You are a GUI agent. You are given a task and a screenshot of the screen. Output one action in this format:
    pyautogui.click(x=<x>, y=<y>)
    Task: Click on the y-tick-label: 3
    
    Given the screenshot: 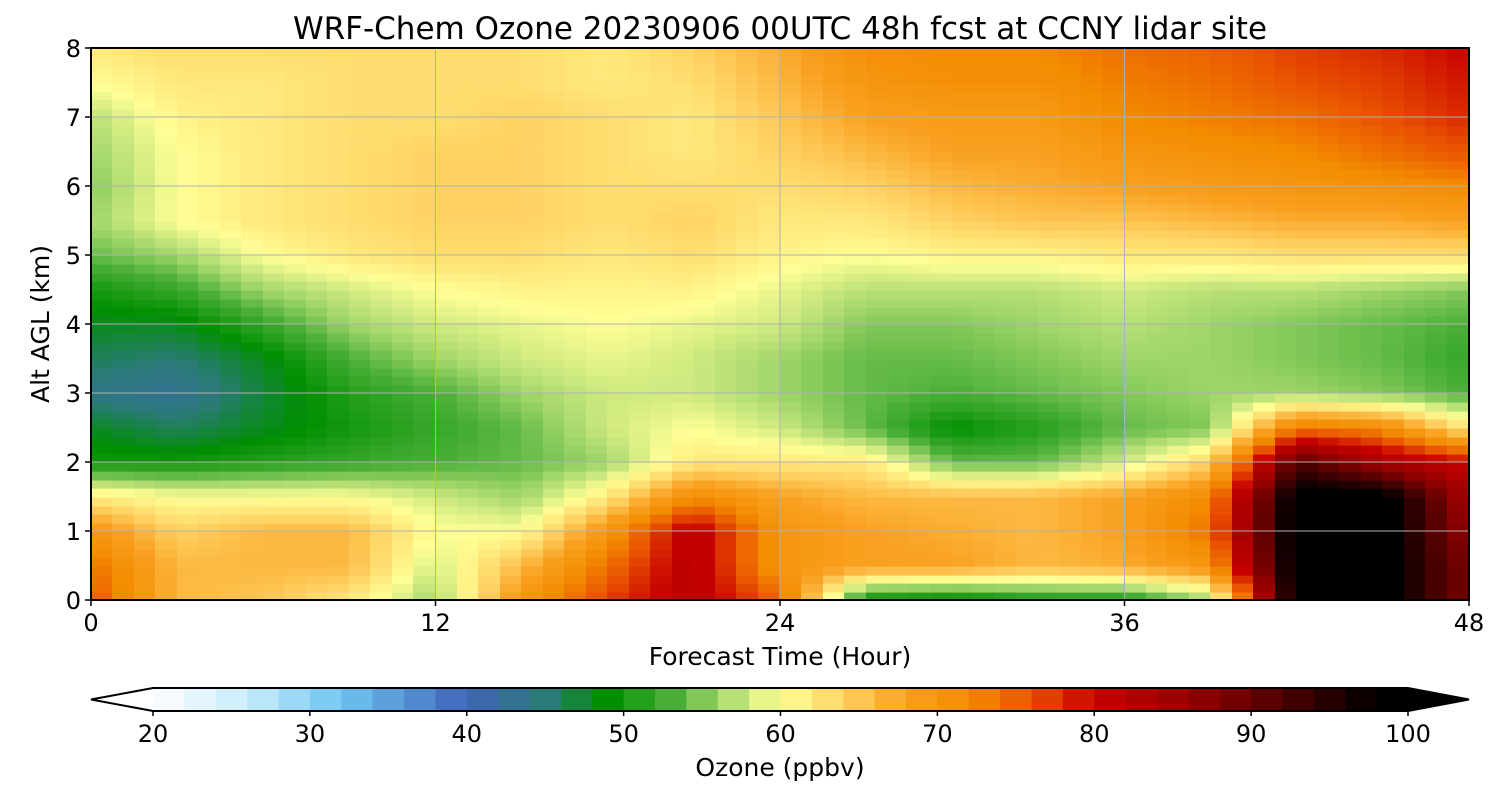 What is the action you would take?
    pyautogui.click(x=73, y=394)
    